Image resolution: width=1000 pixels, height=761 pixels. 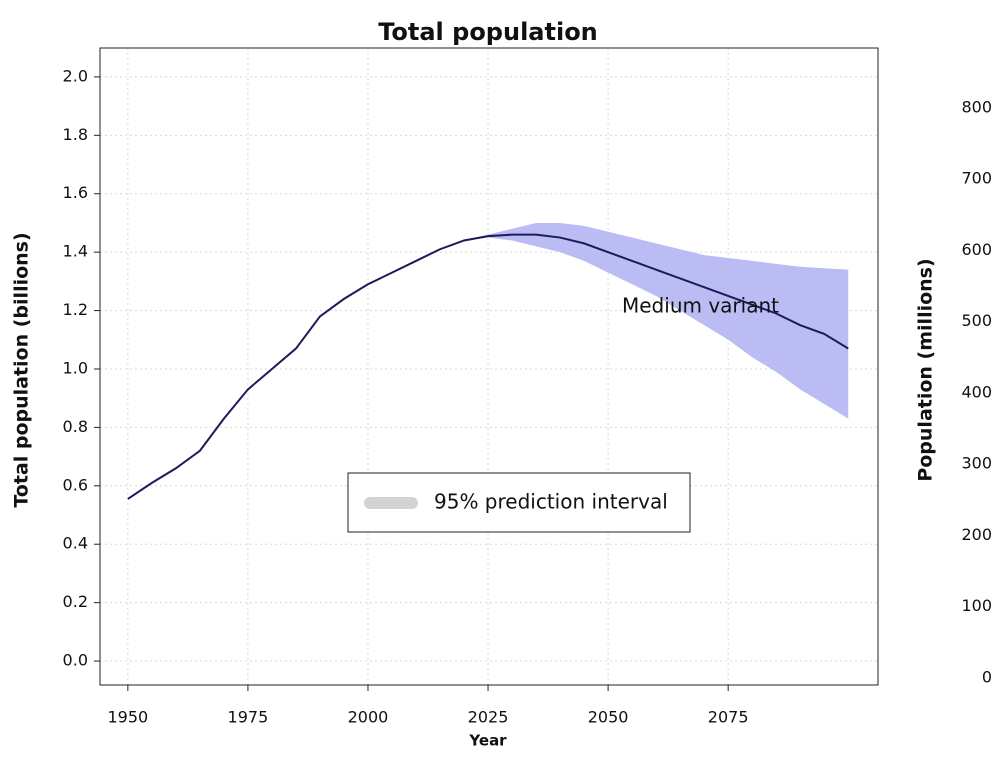 I want to click on y2-tick-label: 0, so click(x=987, y=676).